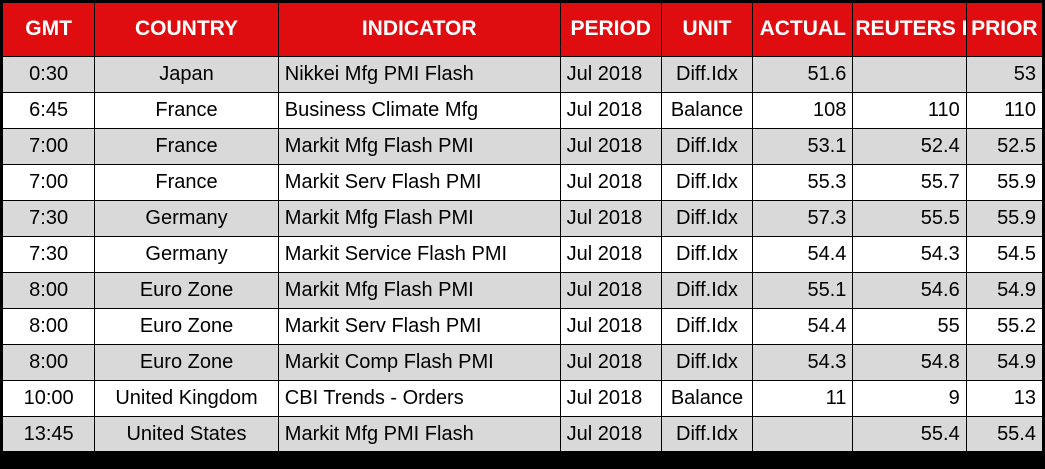 Image resolution: width=1045 pixels, height=469 pixels. What do you see at coordinates (48, 74) in the screenshot?
I see `cell-gmt: 0:30` at bounding box center [48, 74].